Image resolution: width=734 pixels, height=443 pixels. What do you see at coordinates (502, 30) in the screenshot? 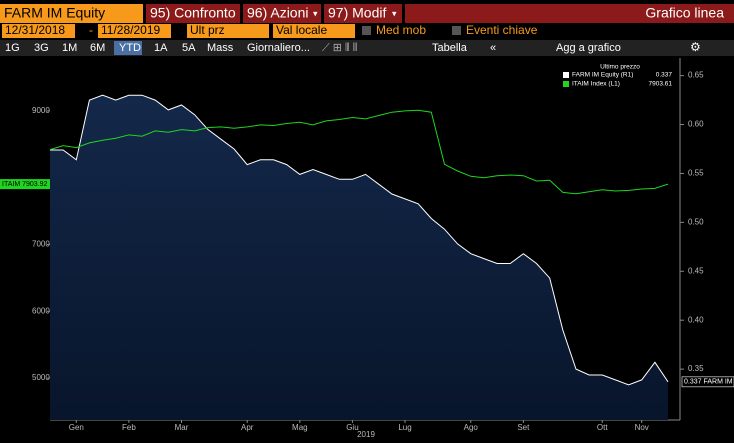
I see `events: Eventi chiave` at bounding box center [502, 30].